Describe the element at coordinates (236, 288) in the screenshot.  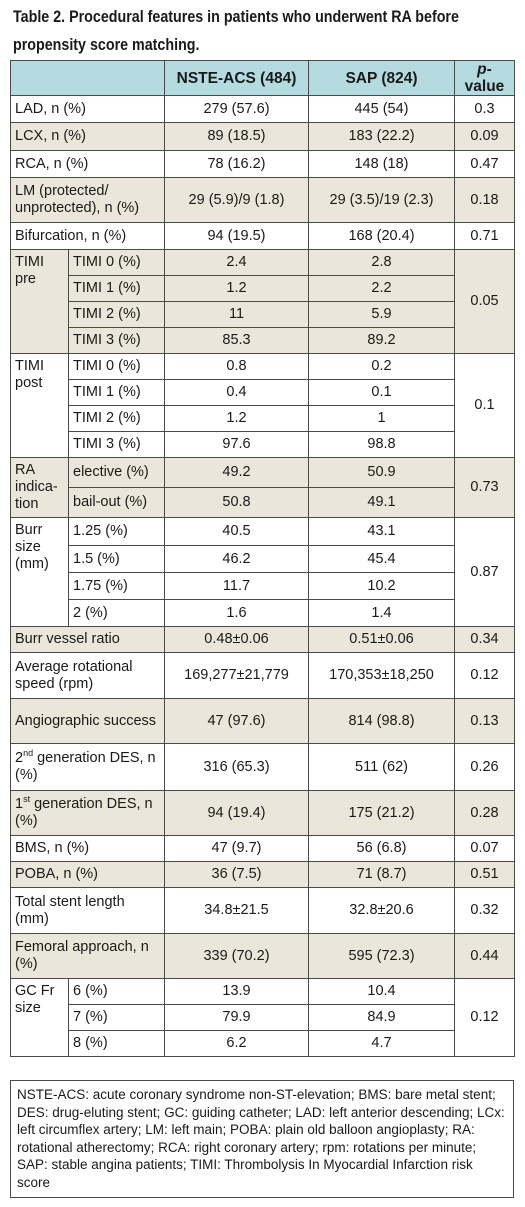
I see `cell-nste-acs: 1.2` at that location.